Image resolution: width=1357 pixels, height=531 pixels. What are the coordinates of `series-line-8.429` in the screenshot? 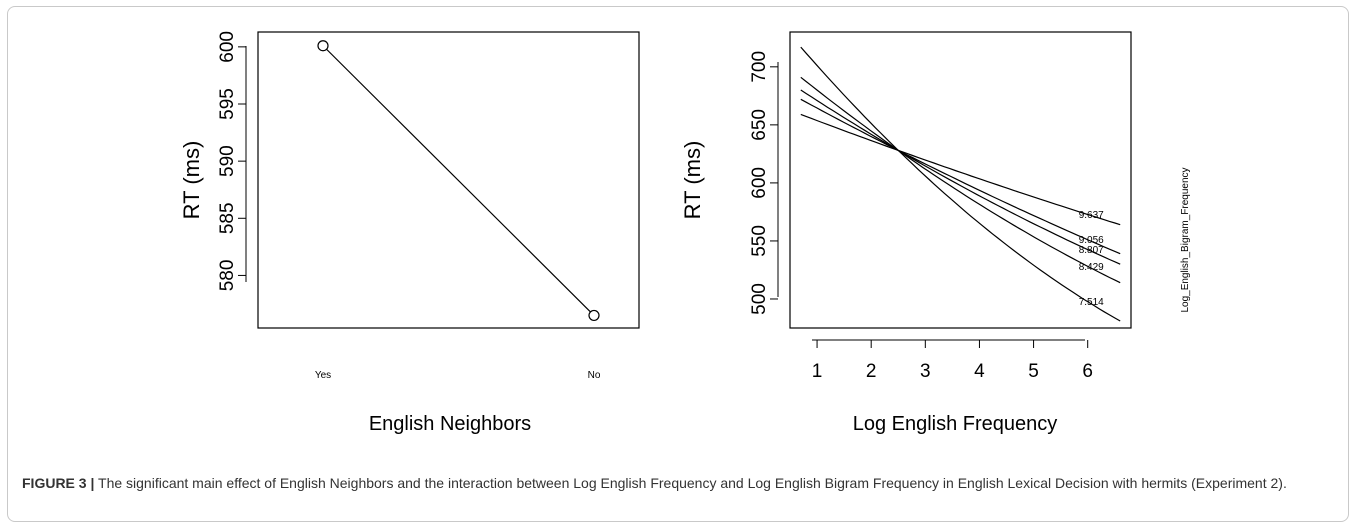 It's located at (960, 180).